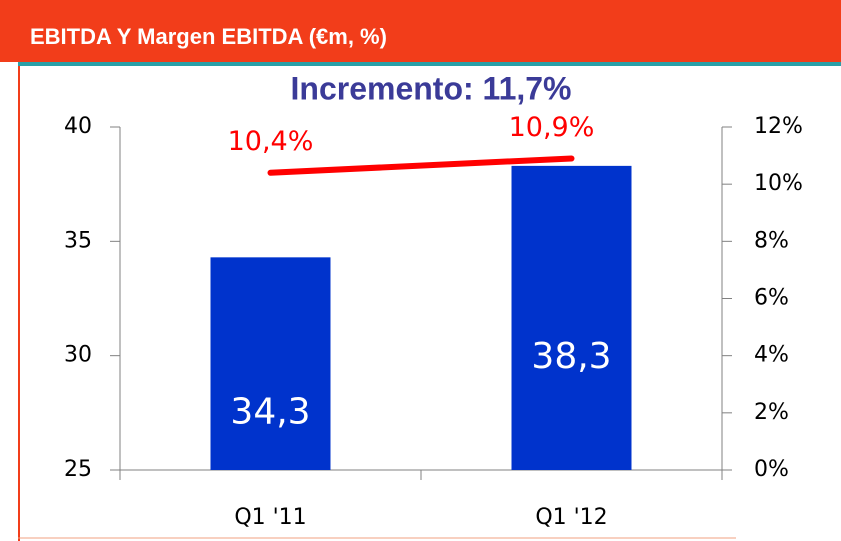 The height and width of the screenshot is (541, 841). I want to click on y-tick-label: 40, so click(78, 126).